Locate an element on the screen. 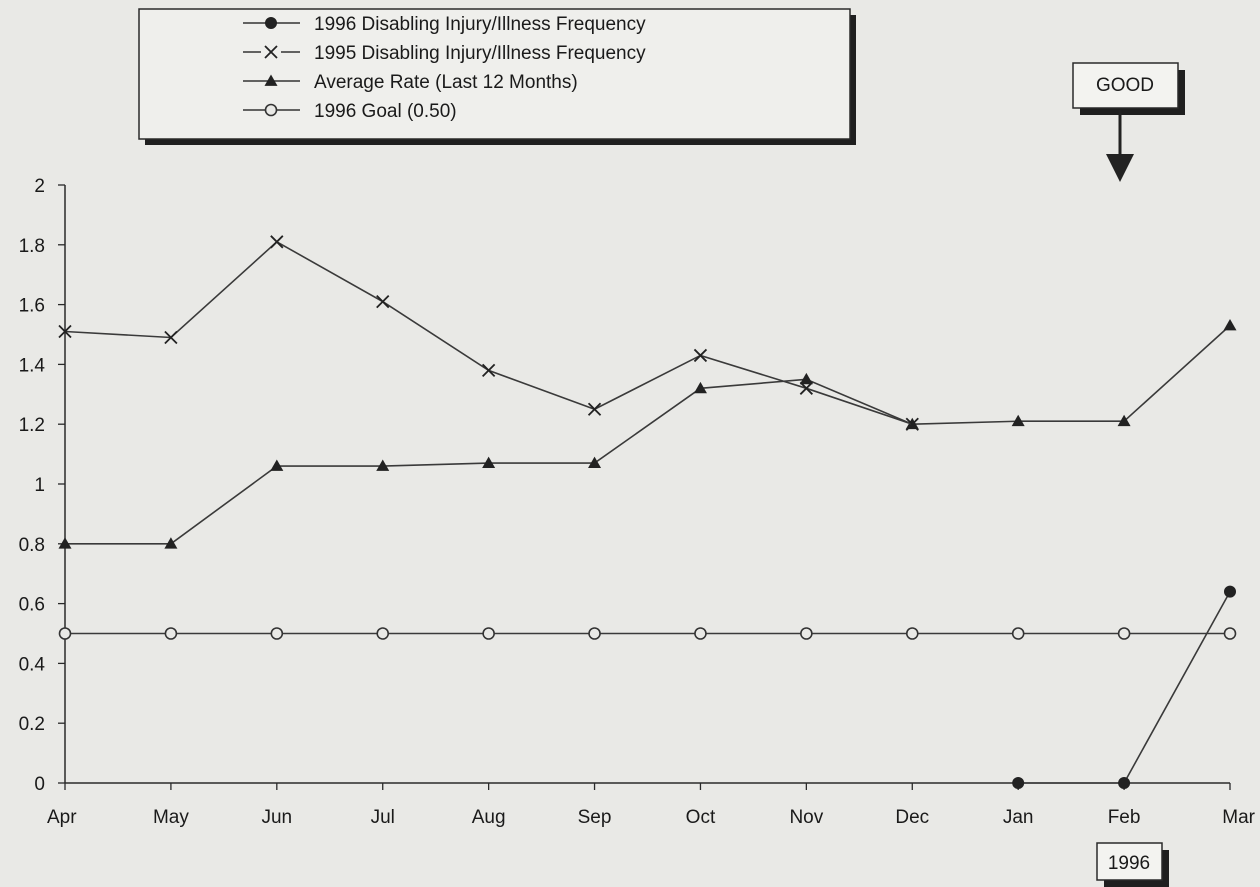 The image size is (1260, 887). legend-label: 1996 Disabling Injury/Illness Frequency is located at coordinates (480, 24).